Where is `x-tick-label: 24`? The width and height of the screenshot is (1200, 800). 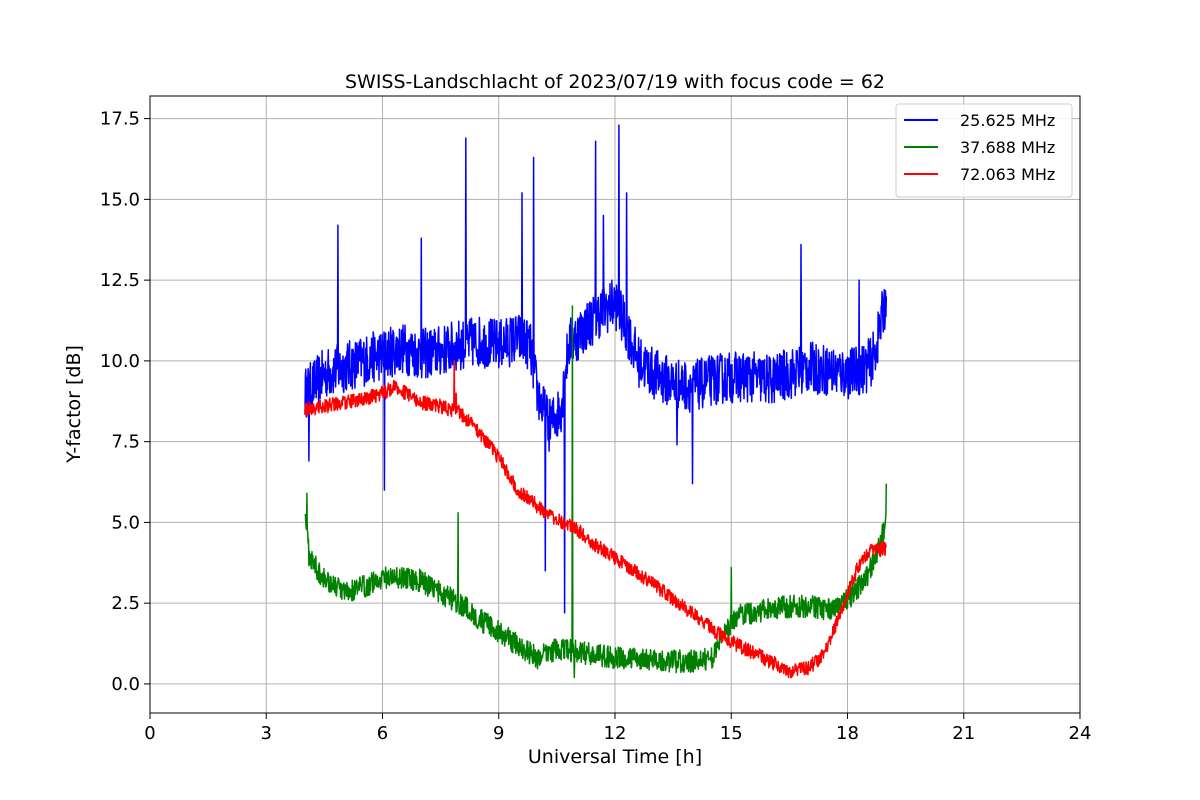 x-tick-label: 24 is located at coordinates (1080, 733).